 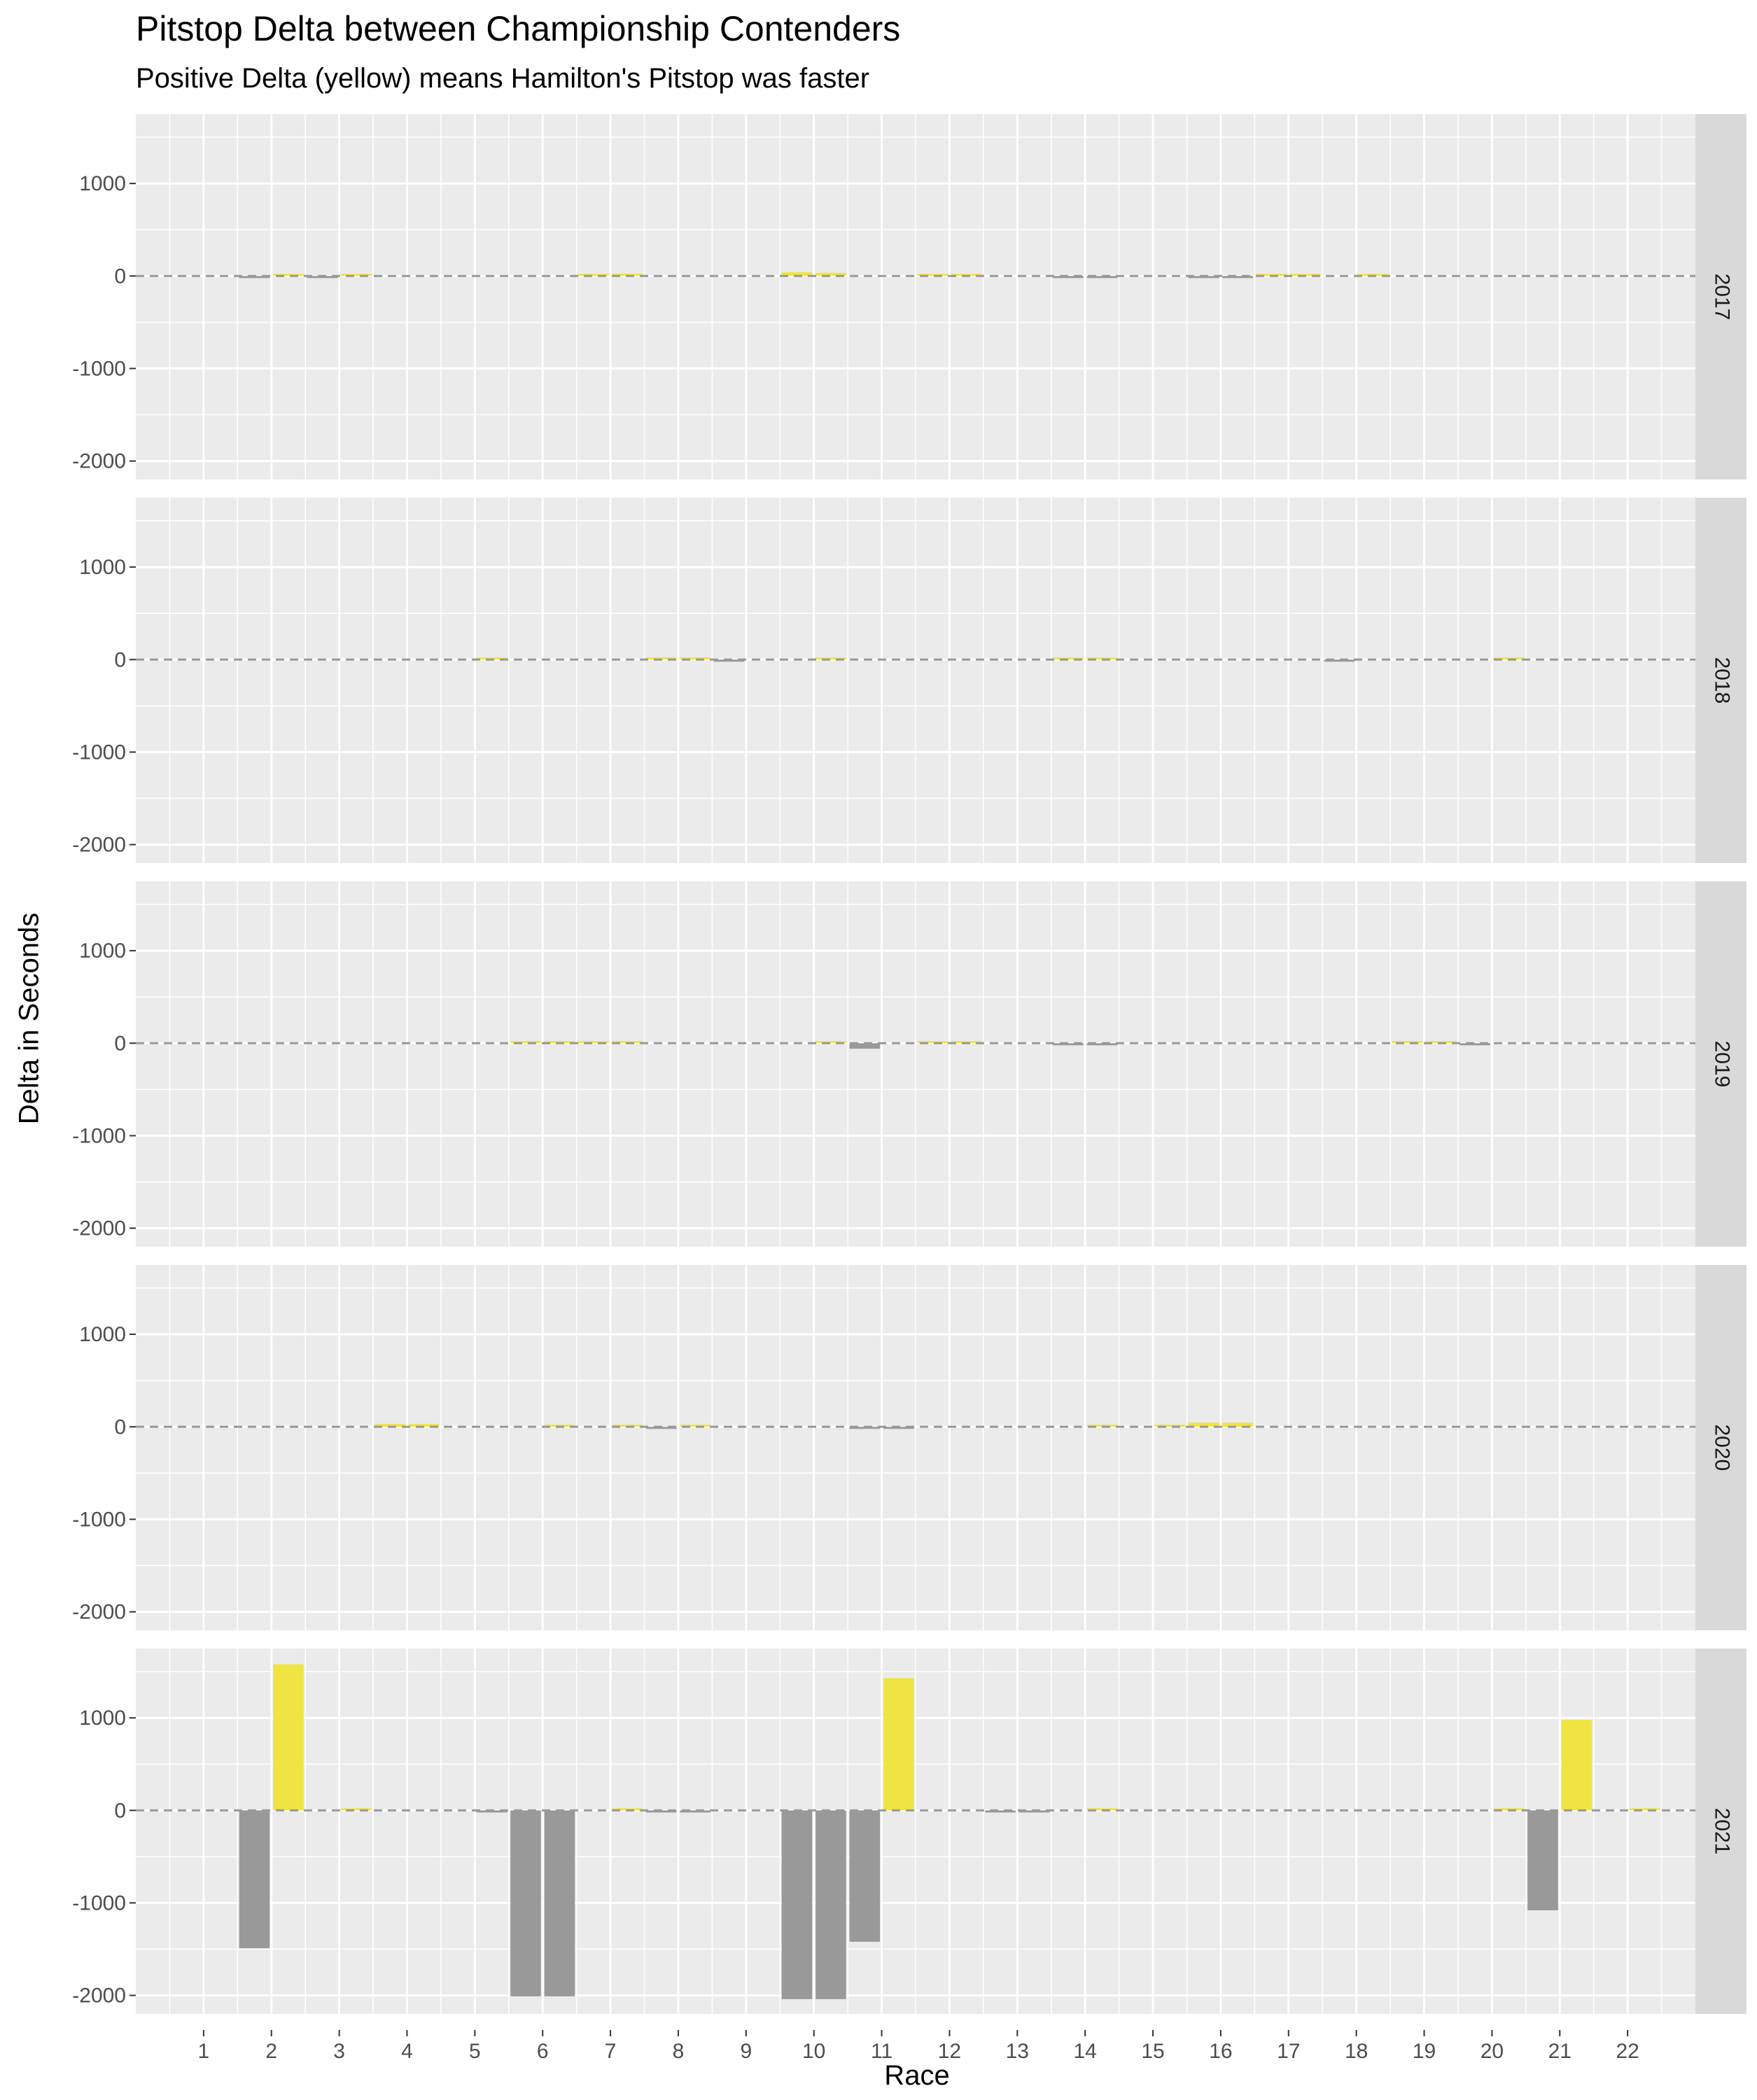 What do you see at coordinates (611, 2051) in the screenshot?
I see `x-tick-label: 7` at bounding box center [611, 2051].